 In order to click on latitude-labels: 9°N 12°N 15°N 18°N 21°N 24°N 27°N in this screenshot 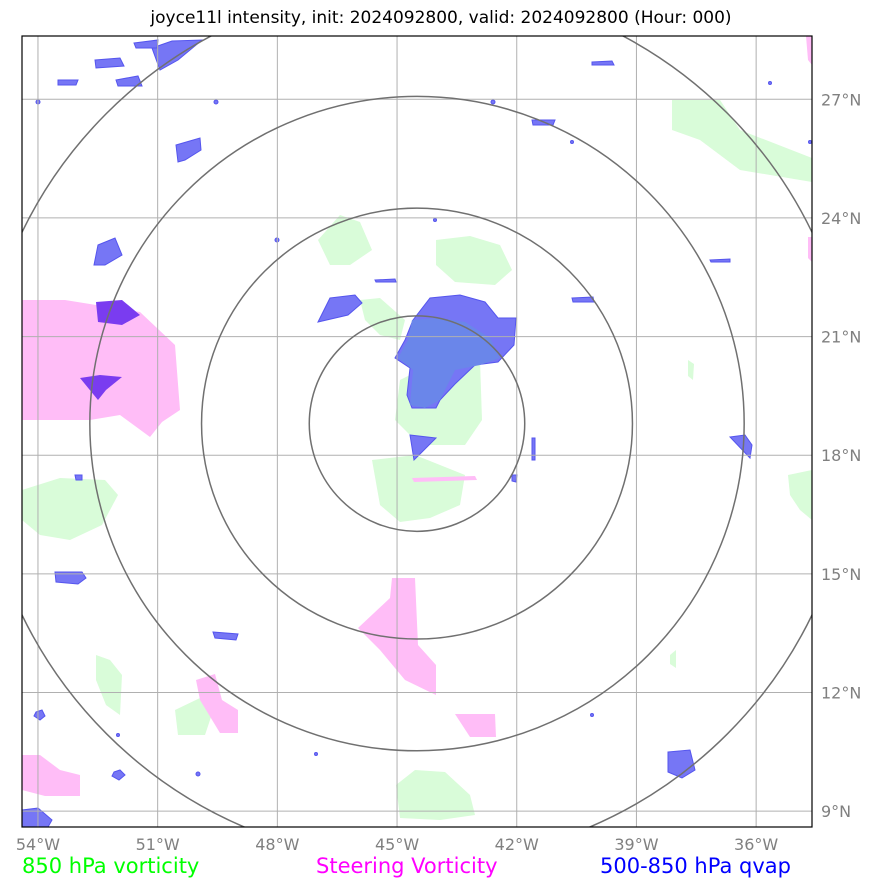, I will do `click(841, 455)`.